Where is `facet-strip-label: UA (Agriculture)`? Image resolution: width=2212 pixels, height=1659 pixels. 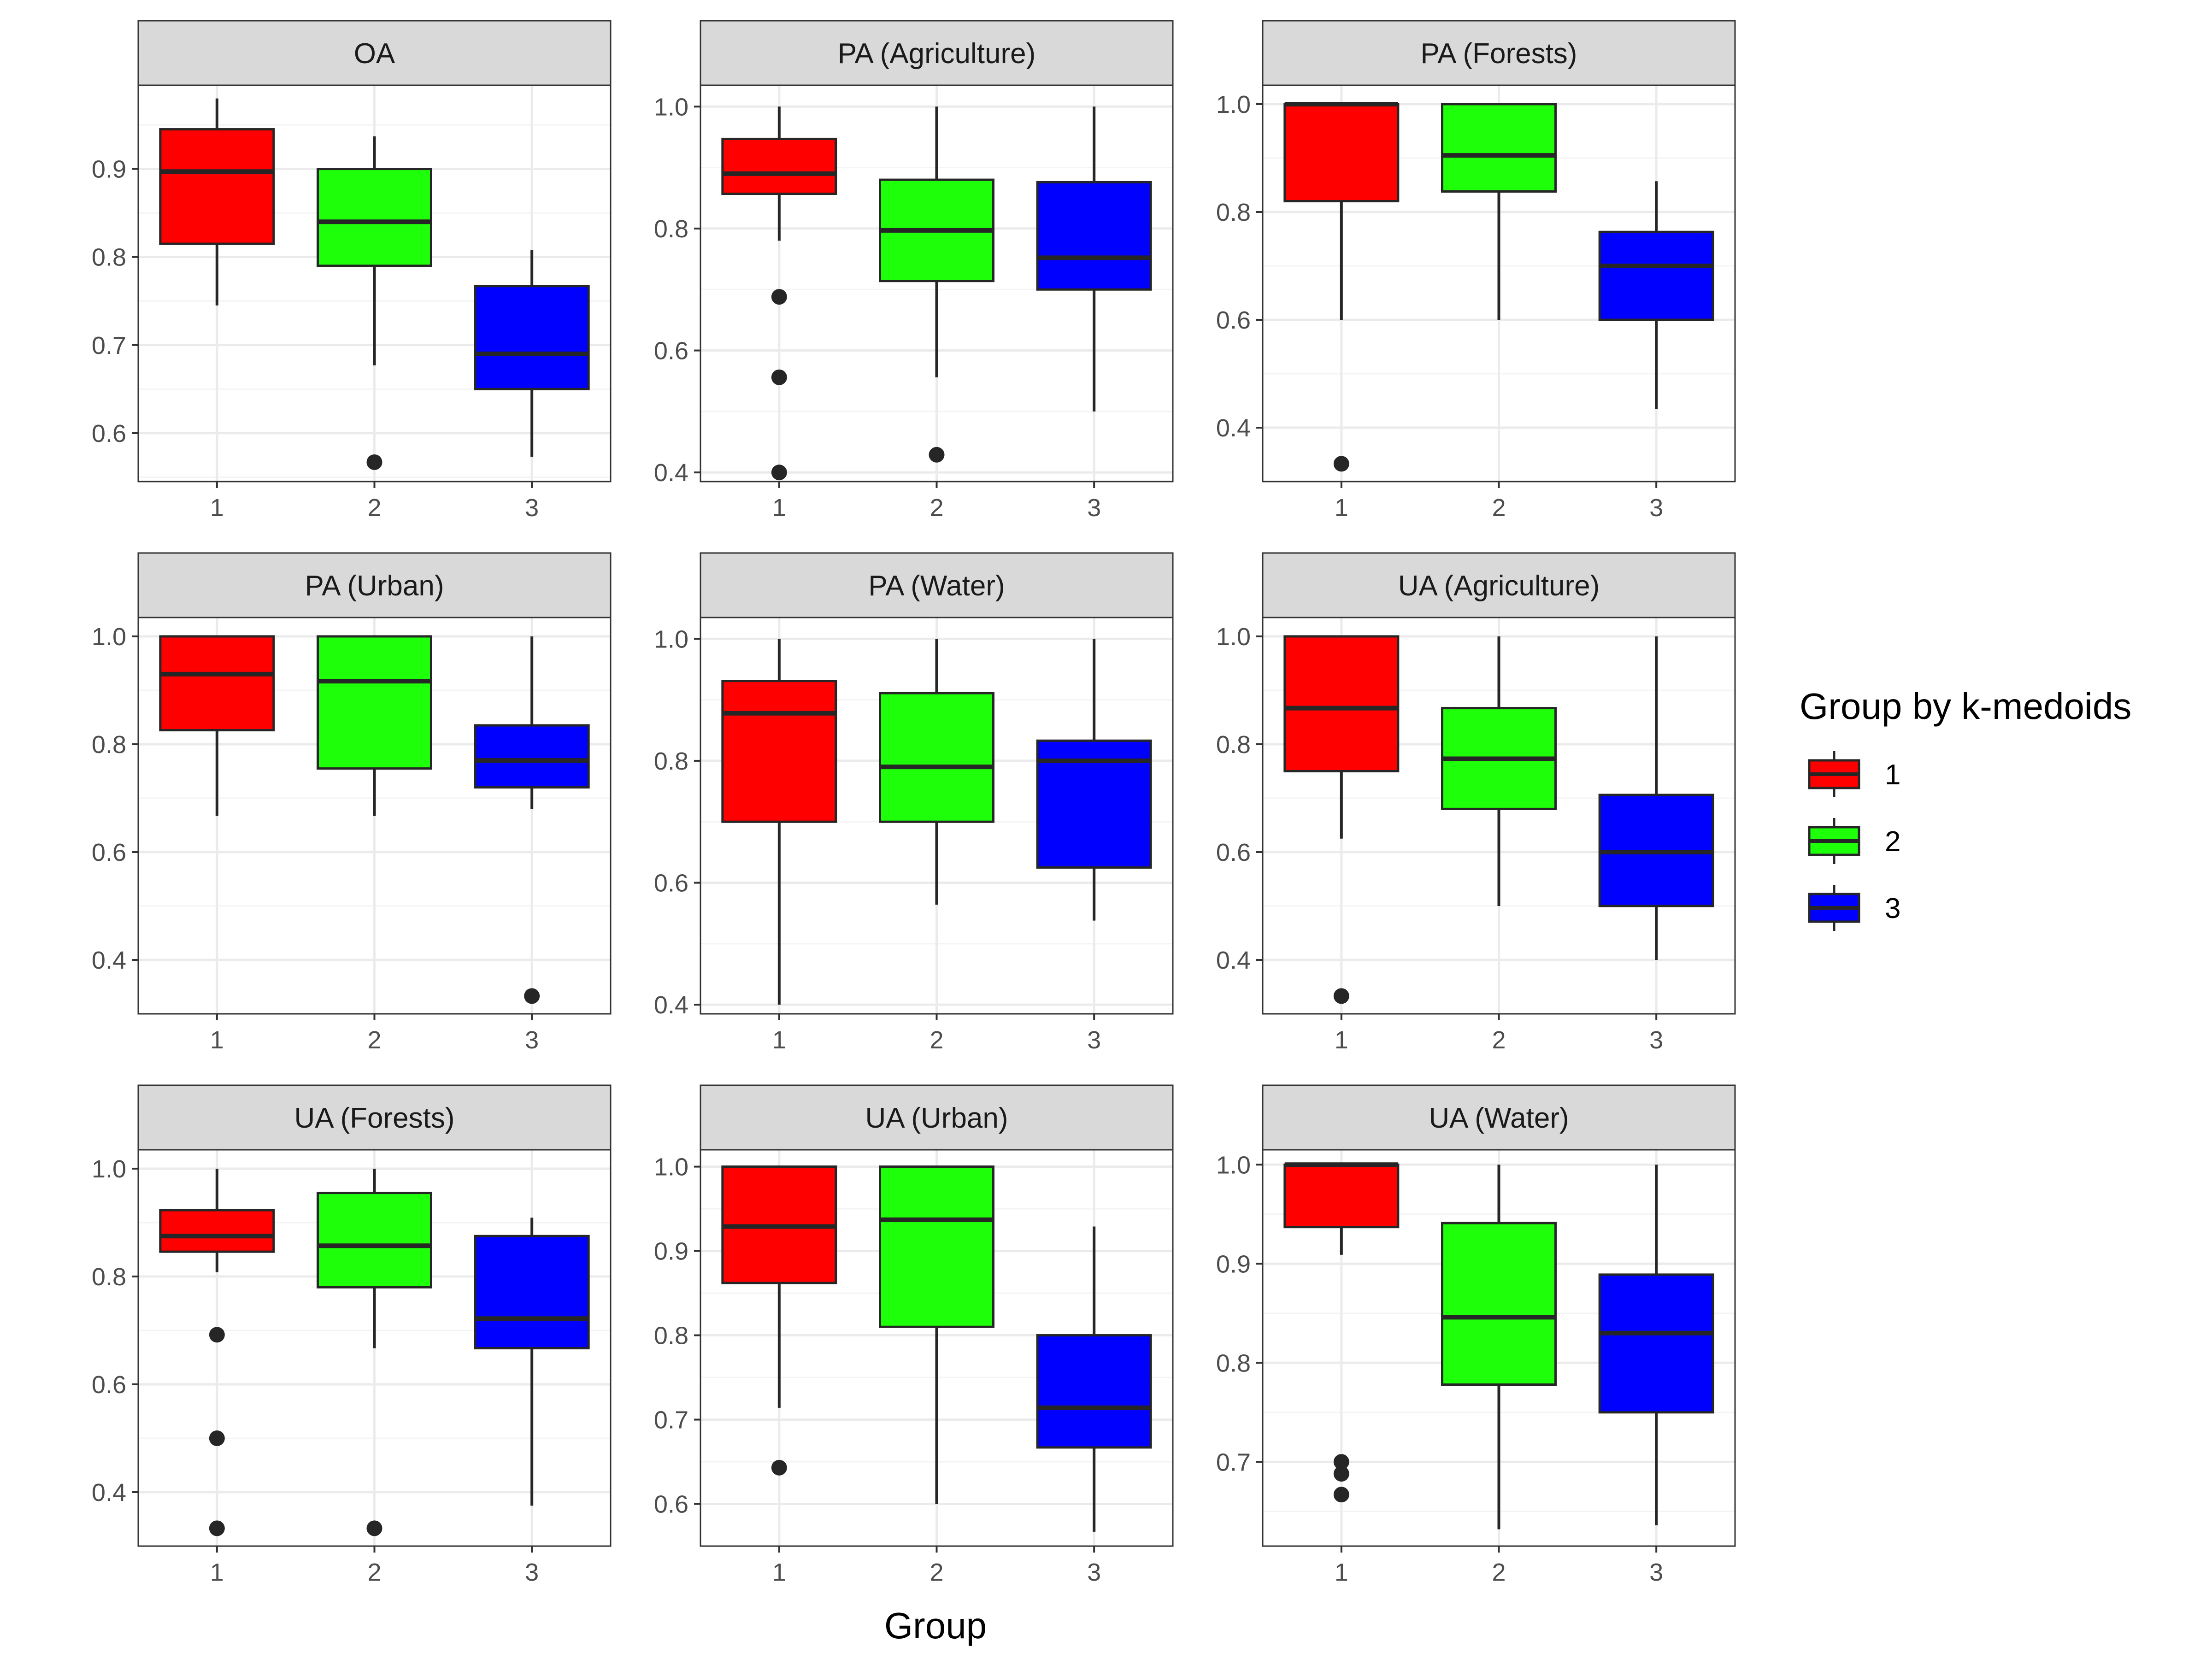 facet-strip-label: UA (Agriculture) is located at coordinates (1499, 586).